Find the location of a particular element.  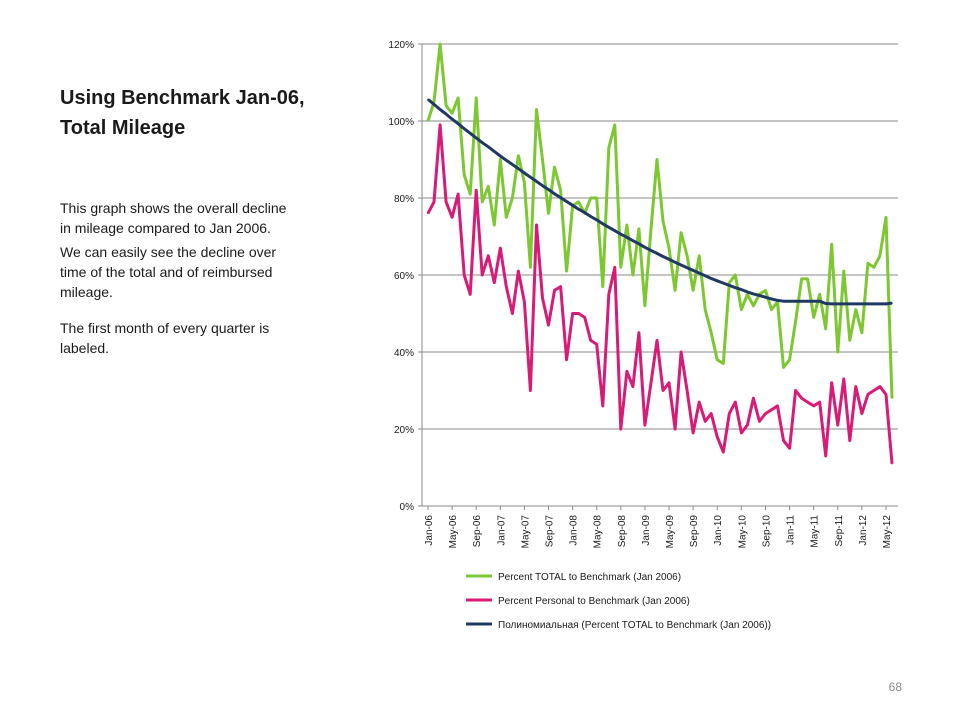

x-tick-label: Jan-12 is located at coordinates (863, 530).